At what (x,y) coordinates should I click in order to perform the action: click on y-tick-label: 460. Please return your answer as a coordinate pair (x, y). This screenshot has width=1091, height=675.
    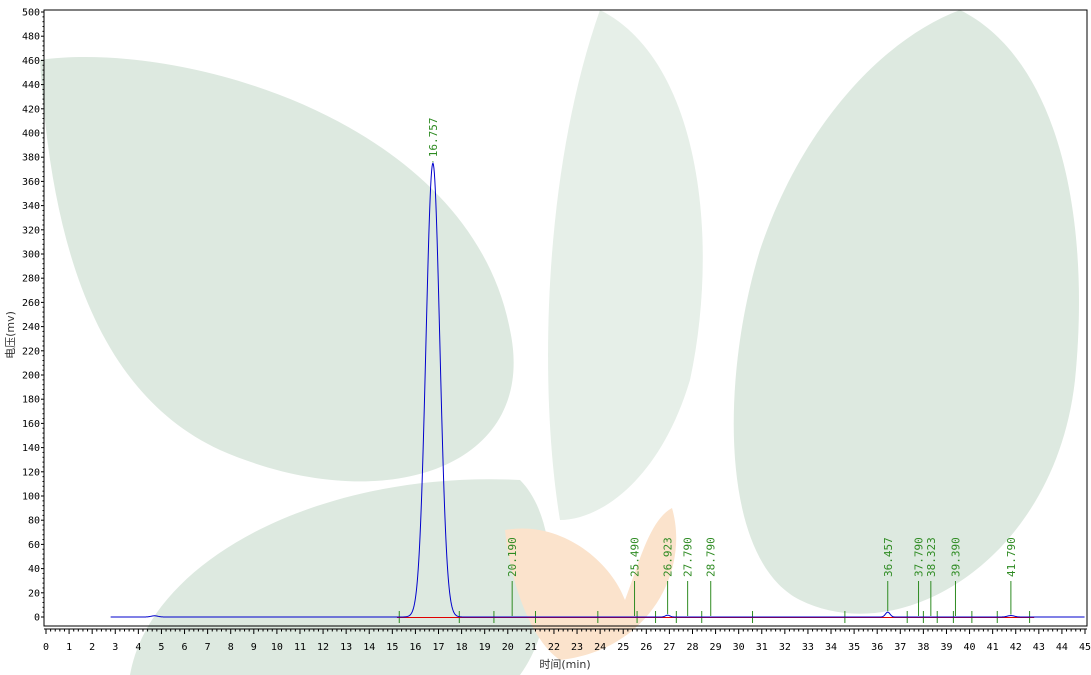
    Looking at the image, I should click on (31, 61).